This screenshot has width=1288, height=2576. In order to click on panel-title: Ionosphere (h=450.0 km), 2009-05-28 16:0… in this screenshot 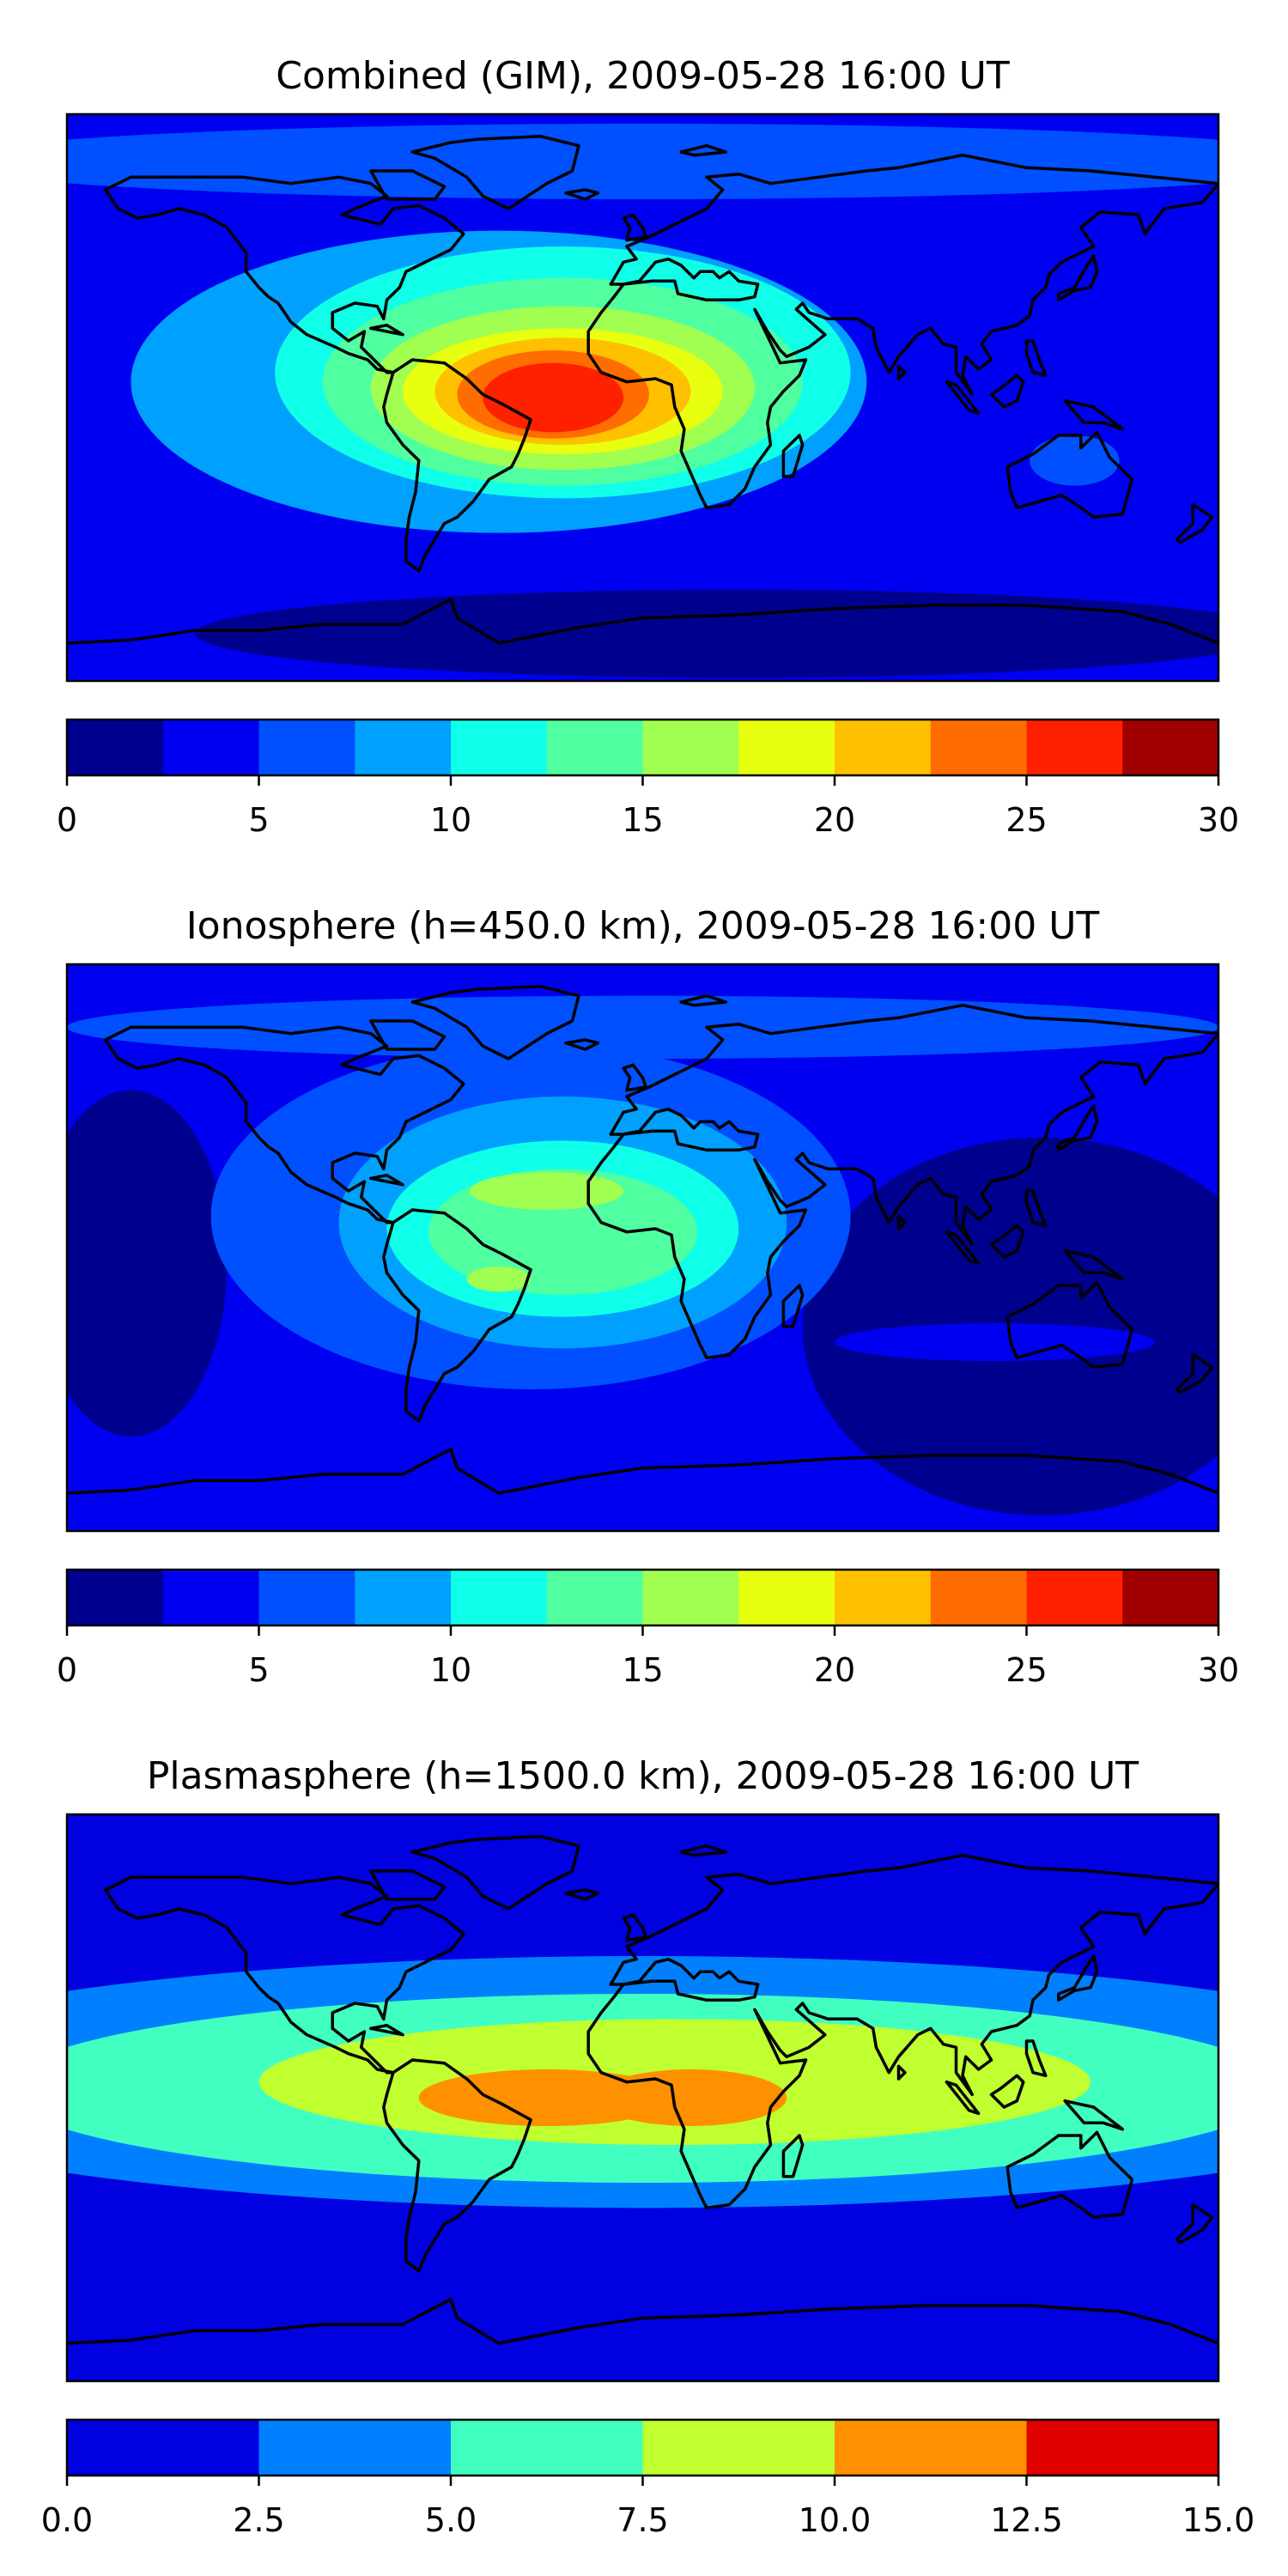, I will do `click(643, 926)`.